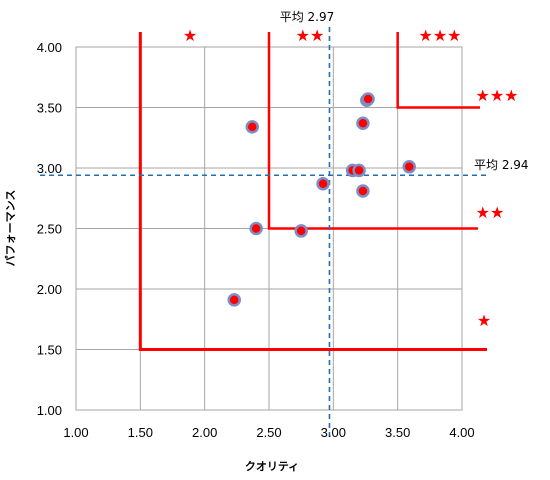  What do you see at coordinates (49, 410) in the screenshot?
I see `y-tick-label: 1.00` at bounding box center [49, 410].